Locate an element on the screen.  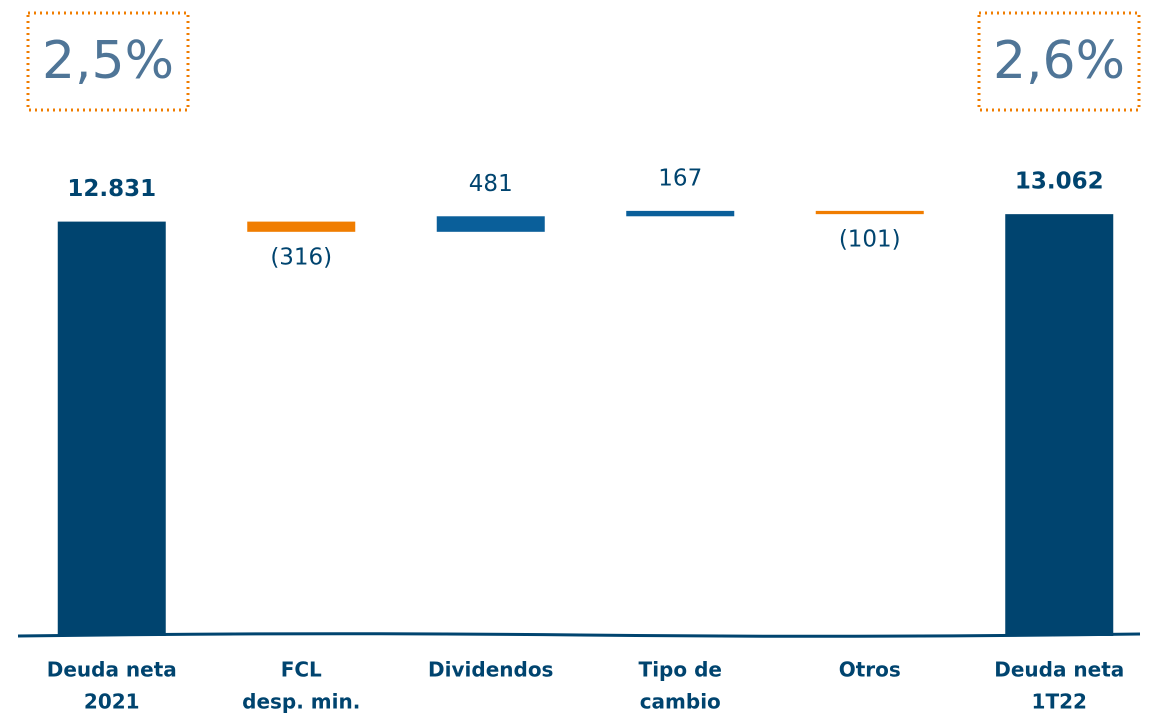
value-label: 167 is located at coordinates (680, 178).